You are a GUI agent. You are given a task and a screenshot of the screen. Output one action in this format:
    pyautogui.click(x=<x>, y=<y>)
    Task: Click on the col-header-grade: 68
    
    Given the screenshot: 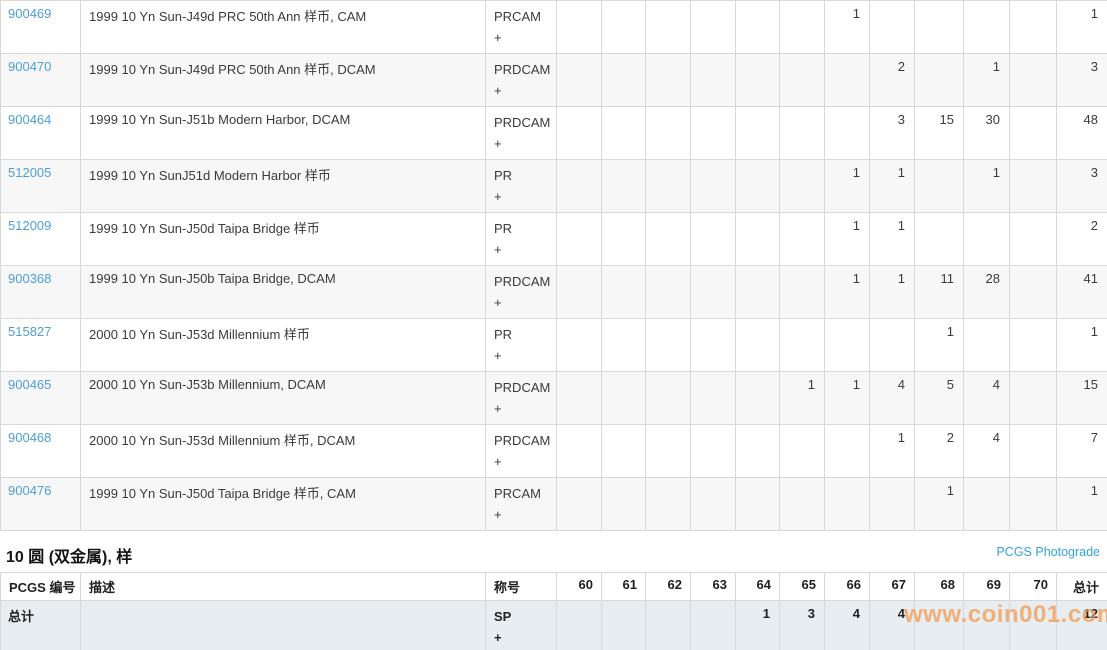 What is the action you would take?
    pyautogui.click(x=939, y=586)
    